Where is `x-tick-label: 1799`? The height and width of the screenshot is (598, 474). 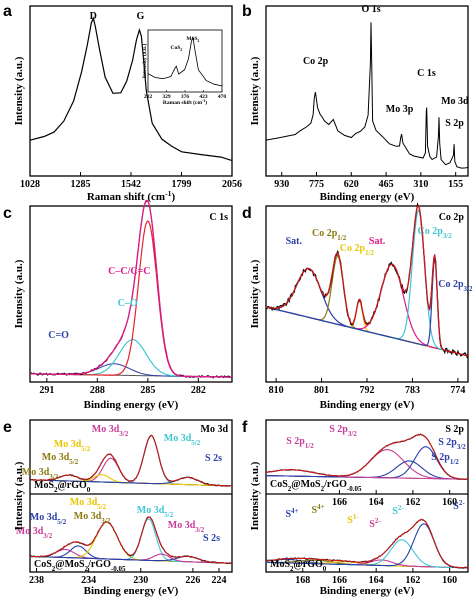
x-tick-label: 1799 is located at coordinates (182, 184).